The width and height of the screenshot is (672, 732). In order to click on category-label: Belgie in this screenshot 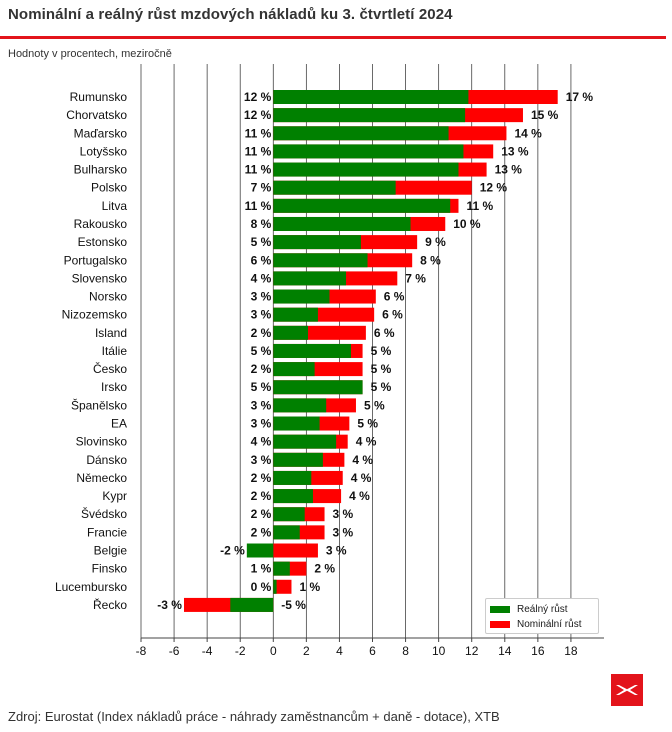, I will do `click(111, 551)`.